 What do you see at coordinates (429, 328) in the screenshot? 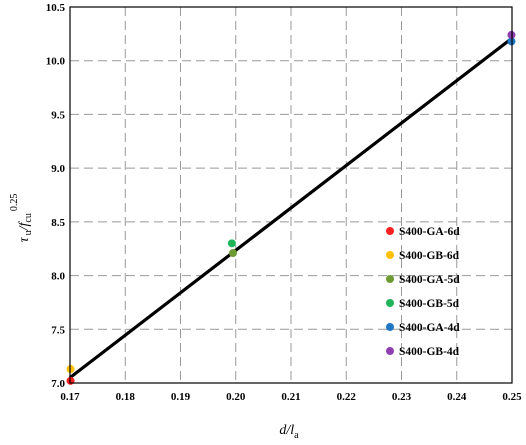
I see `legend-label: S400-GA-4d` at bounding box center [429, 328].